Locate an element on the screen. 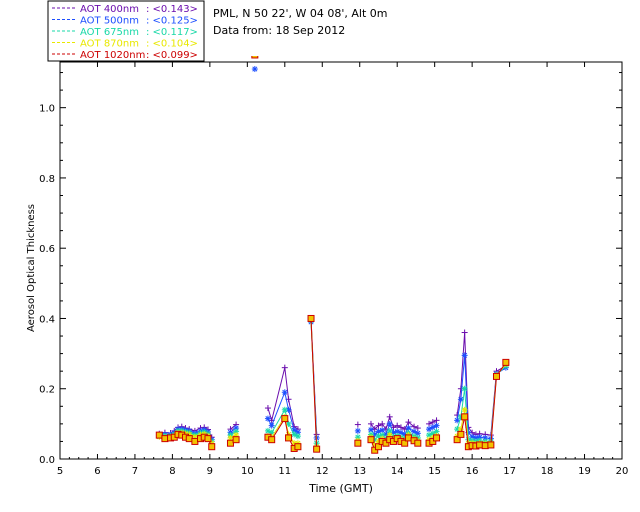  x-tick-label: 9 is located at coordinates (210, 471).